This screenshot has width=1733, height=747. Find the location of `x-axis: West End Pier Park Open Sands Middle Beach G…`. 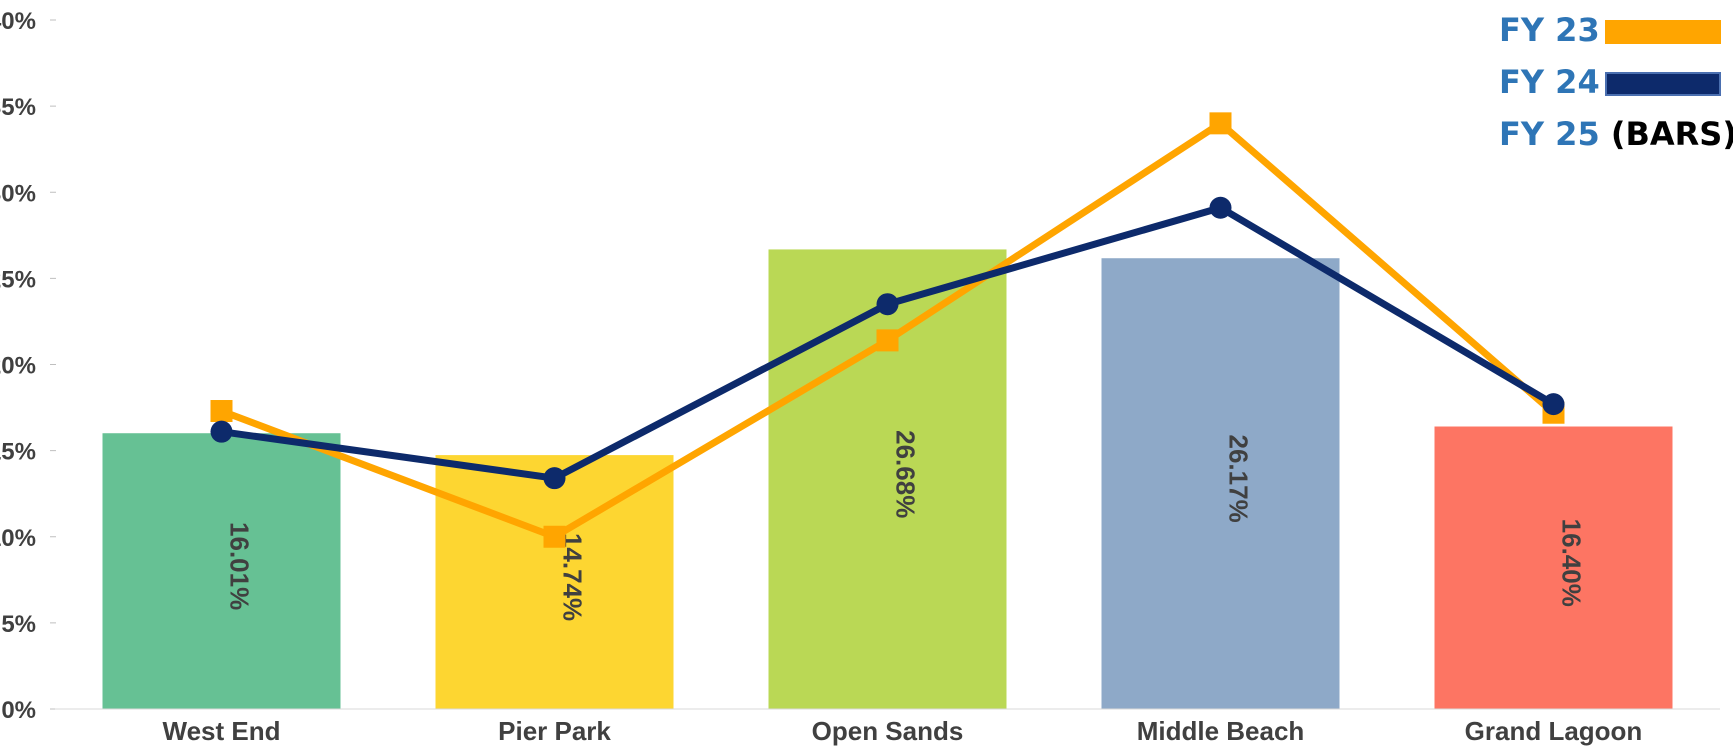

x-axis: West End Pier Park Open Sands Middle Beach G… is located at coordinates (887, 727).